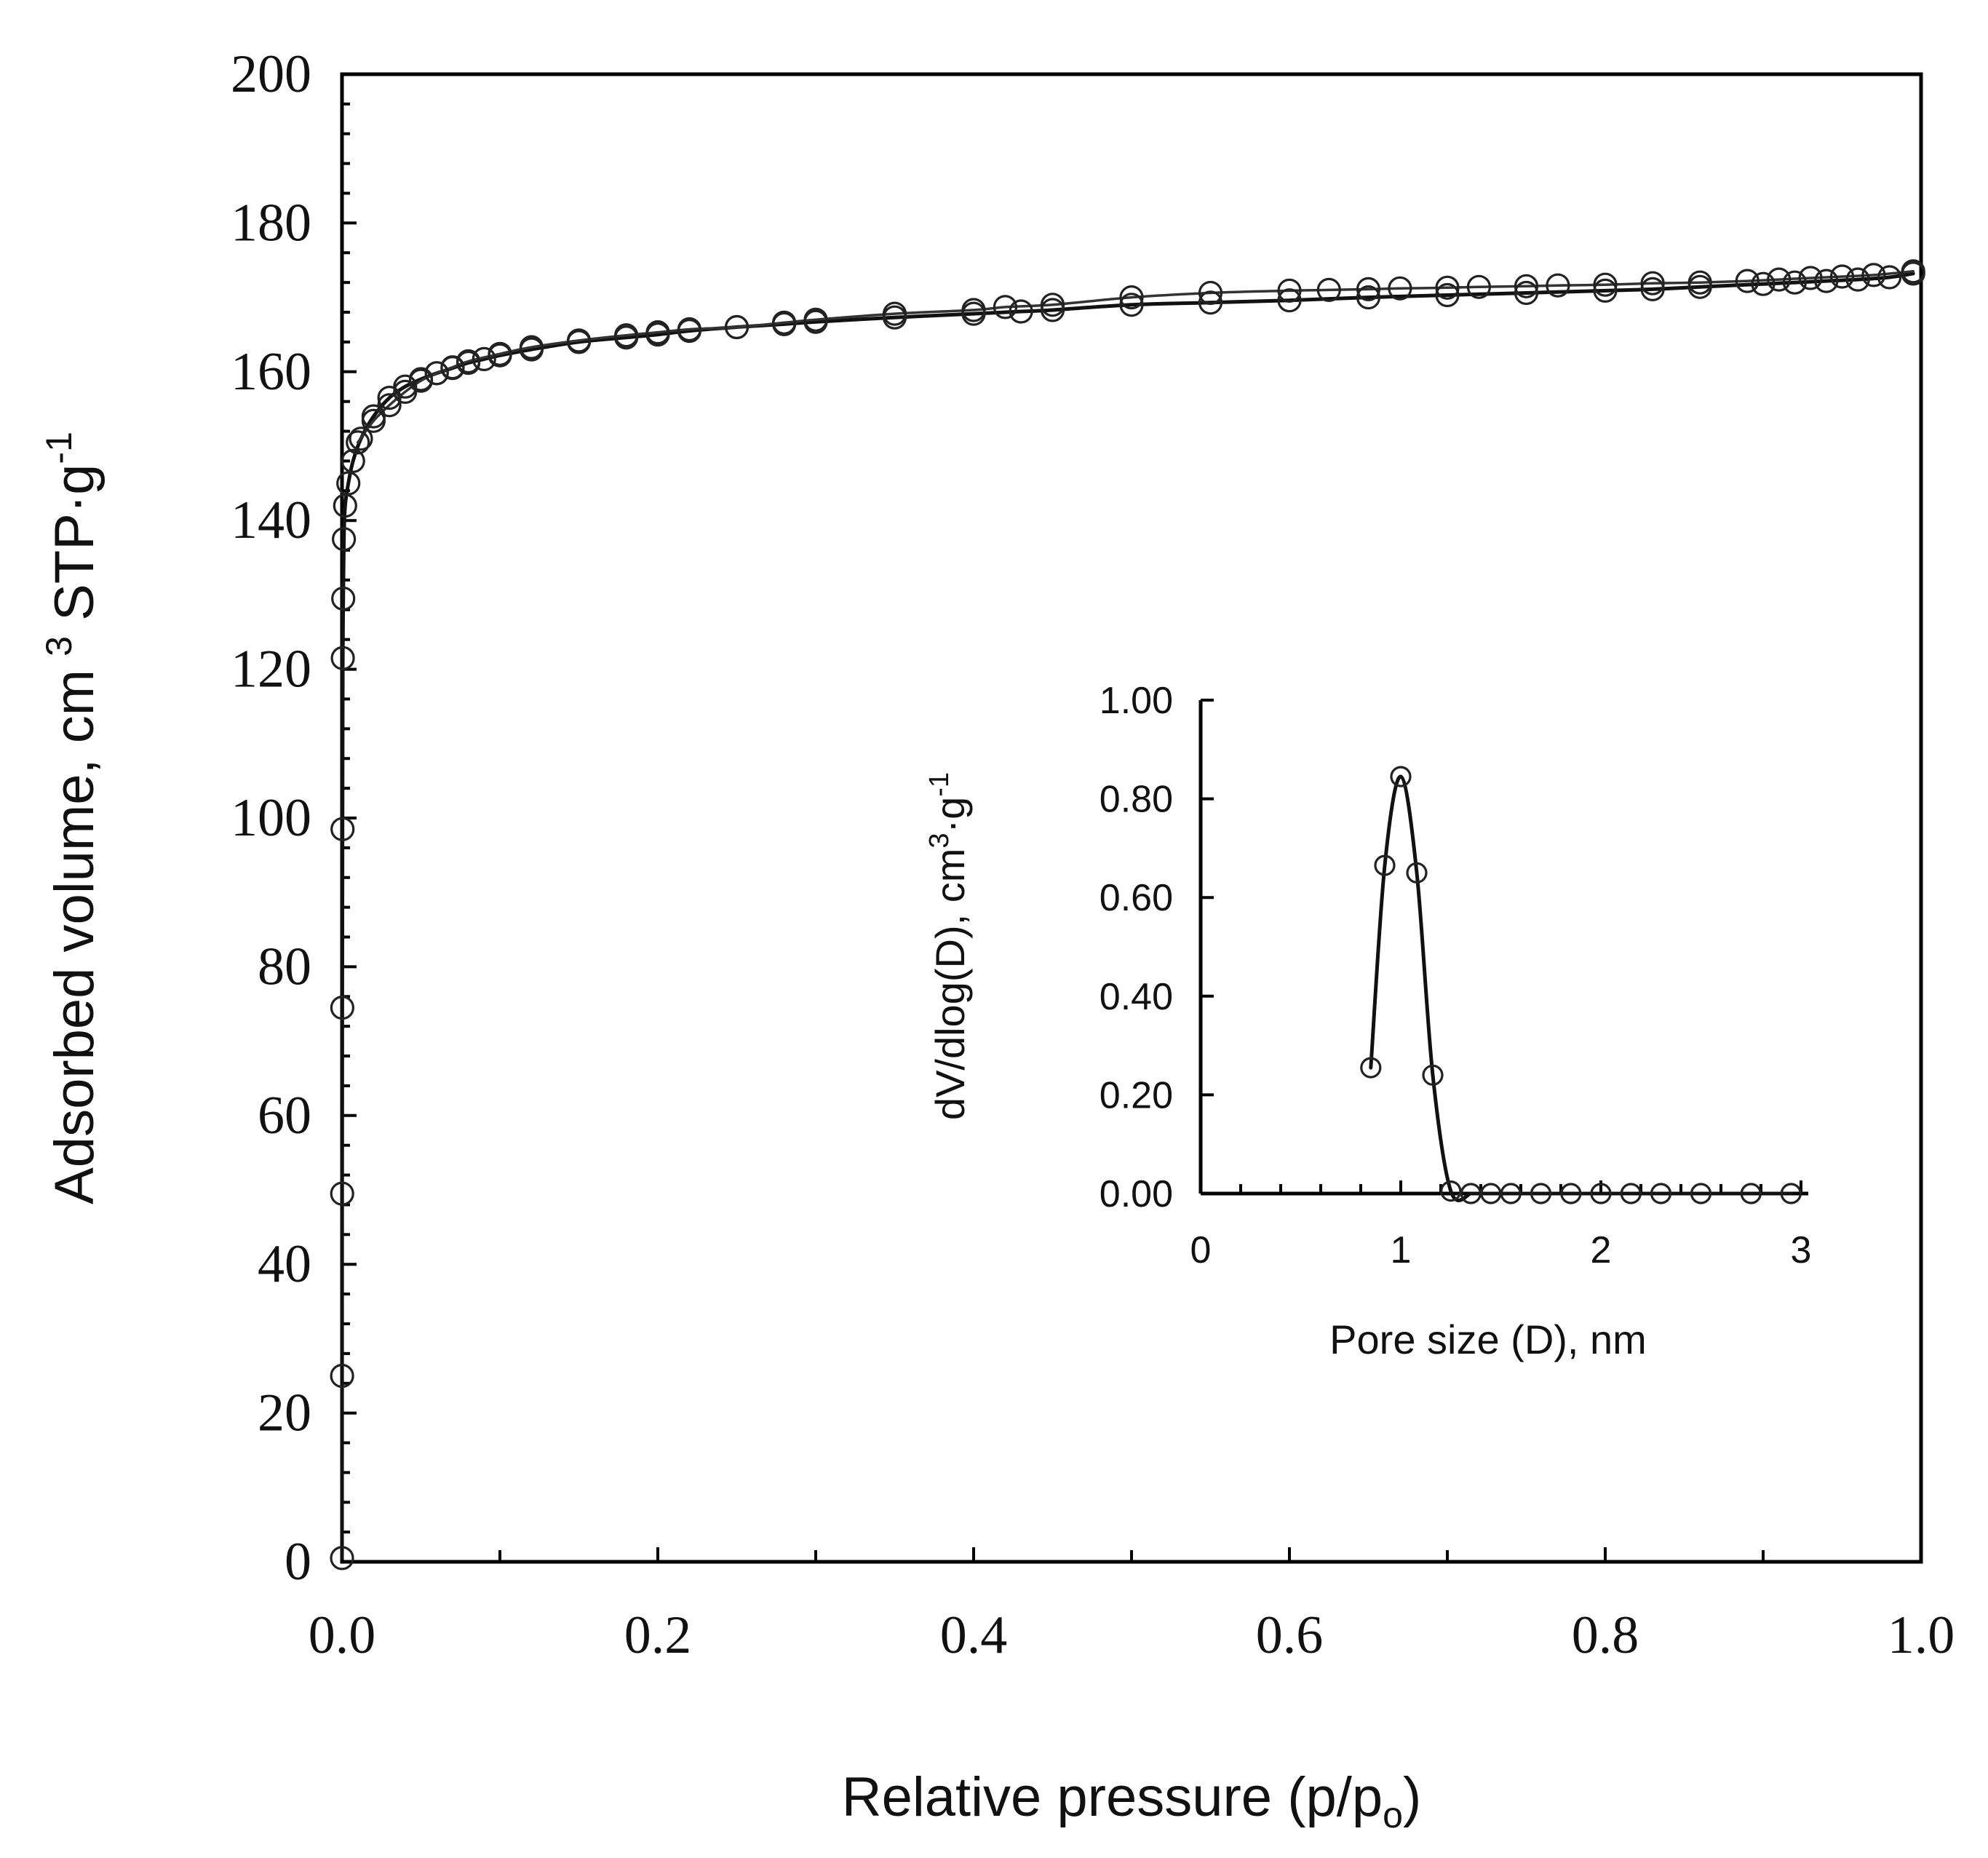 The height and width of the screenshot is (1858, 1988). What do you see at coordinates (284, 1413) in the screenshot?
I see `main-y-tick-label: 20` at bounding box center [284, 1413].